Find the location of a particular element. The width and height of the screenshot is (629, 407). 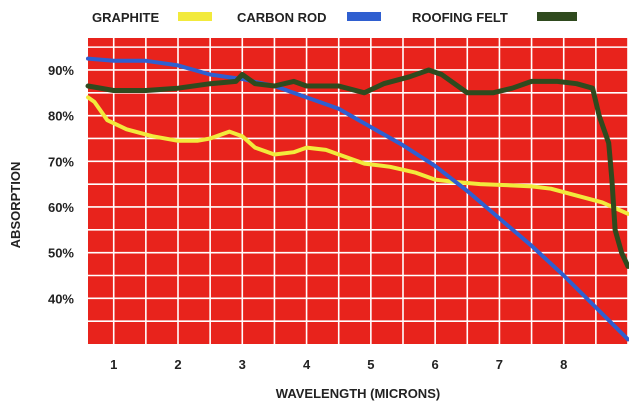

y-tick-label: 70% is located at coordinates (61, 161).